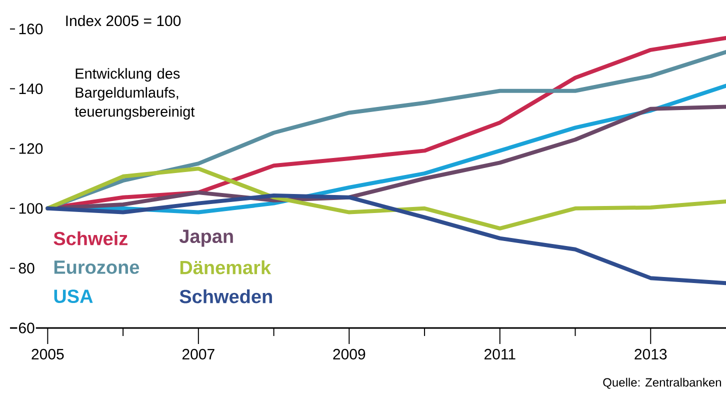 The height and width of the screenshot is (405, 726). What do you see at coordinates (226, 296) in the screenshot?
I see `text: Schweden` at bounding box center [226, 296].